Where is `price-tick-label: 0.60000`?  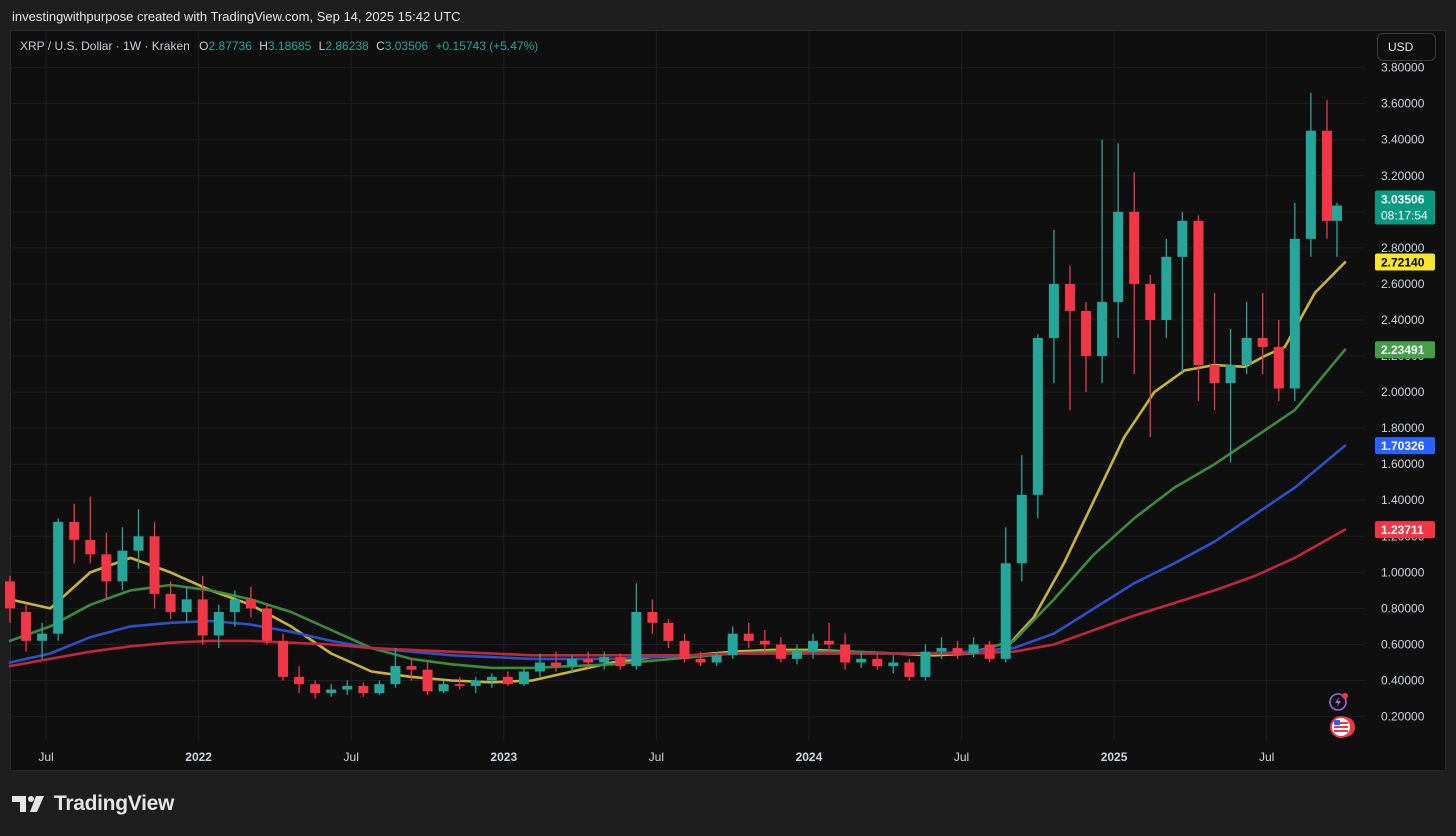 price-tick-label: 0.60000 is located at coordinates (1403, 644).